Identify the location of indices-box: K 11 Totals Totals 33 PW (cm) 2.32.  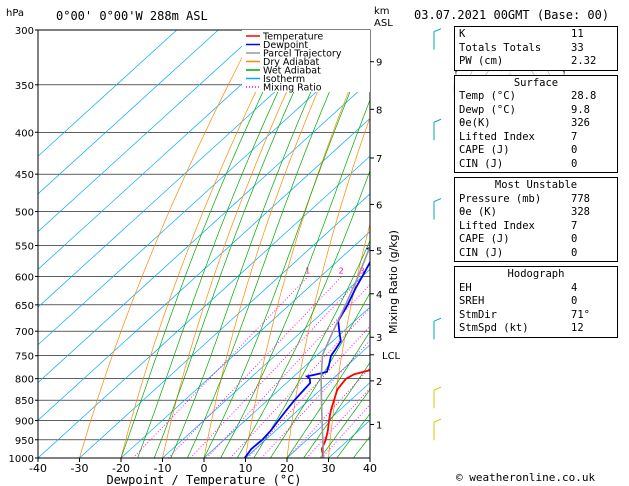
(536, 48).